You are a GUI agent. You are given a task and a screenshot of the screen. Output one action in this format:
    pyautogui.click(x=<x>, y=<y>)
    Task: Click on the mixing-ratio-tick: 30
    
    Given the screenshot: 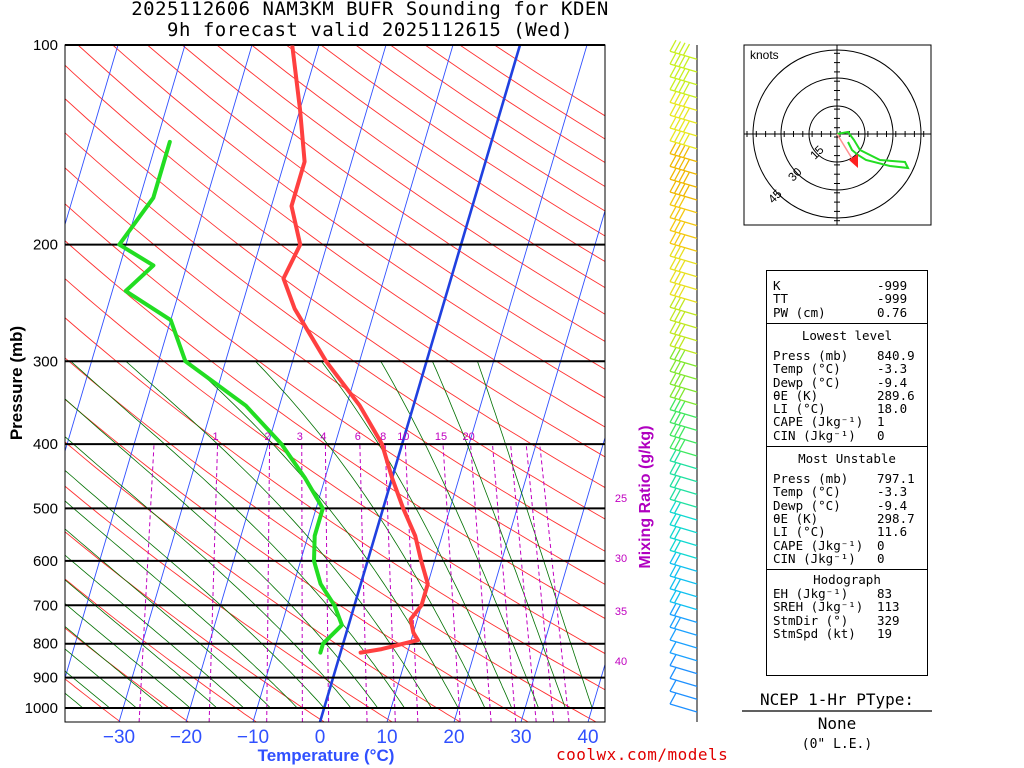 What is the action you would take?
    pyautogui.click(x=621, y=559)
    